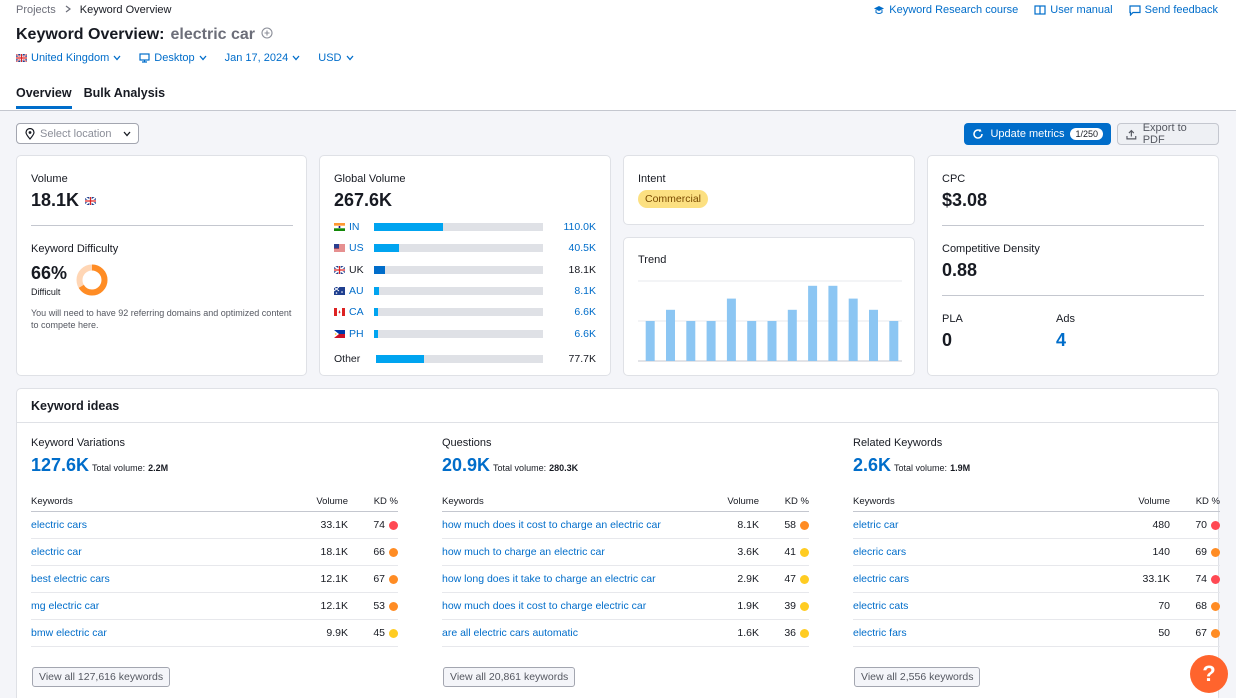  What do you see at coordinates (467, 443) in the screenshot?
I see `idea-column-title: Questions` at bounding box center [467, 443].